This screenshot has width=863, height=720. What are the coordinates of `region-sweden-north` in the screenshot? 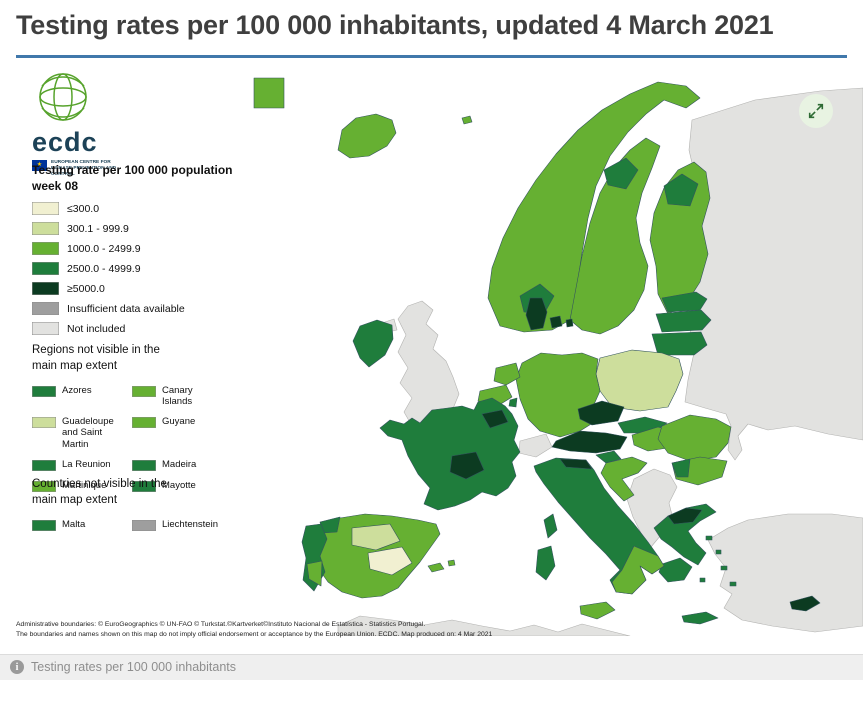 It's located at (621, 173).